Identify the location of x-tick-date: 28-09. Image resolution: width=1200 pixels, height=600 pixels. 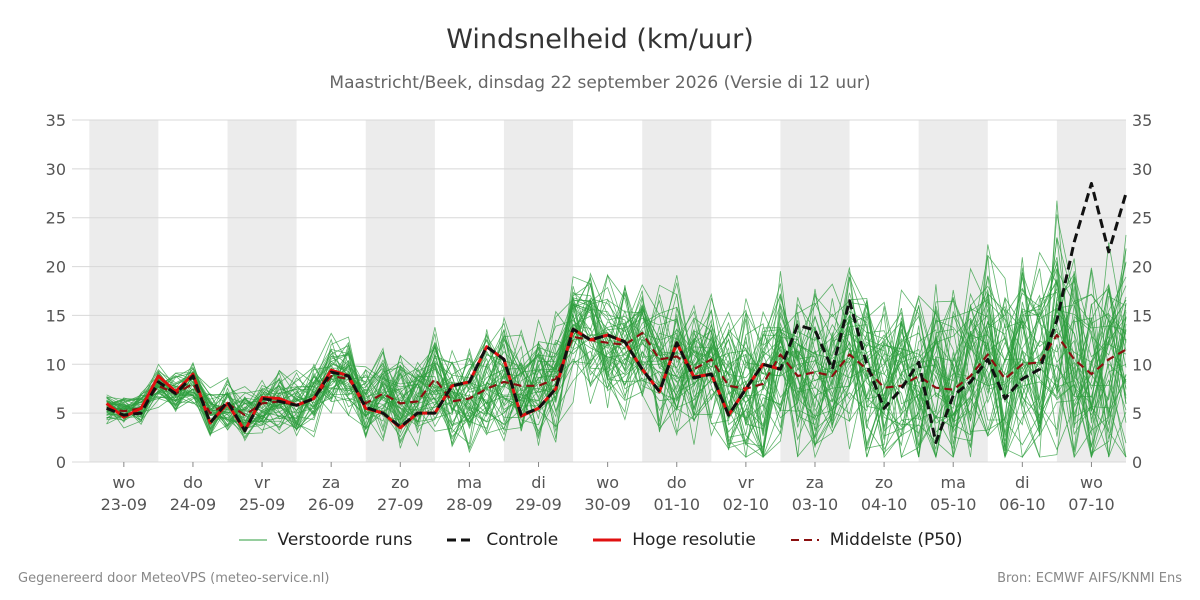
(469, 504).